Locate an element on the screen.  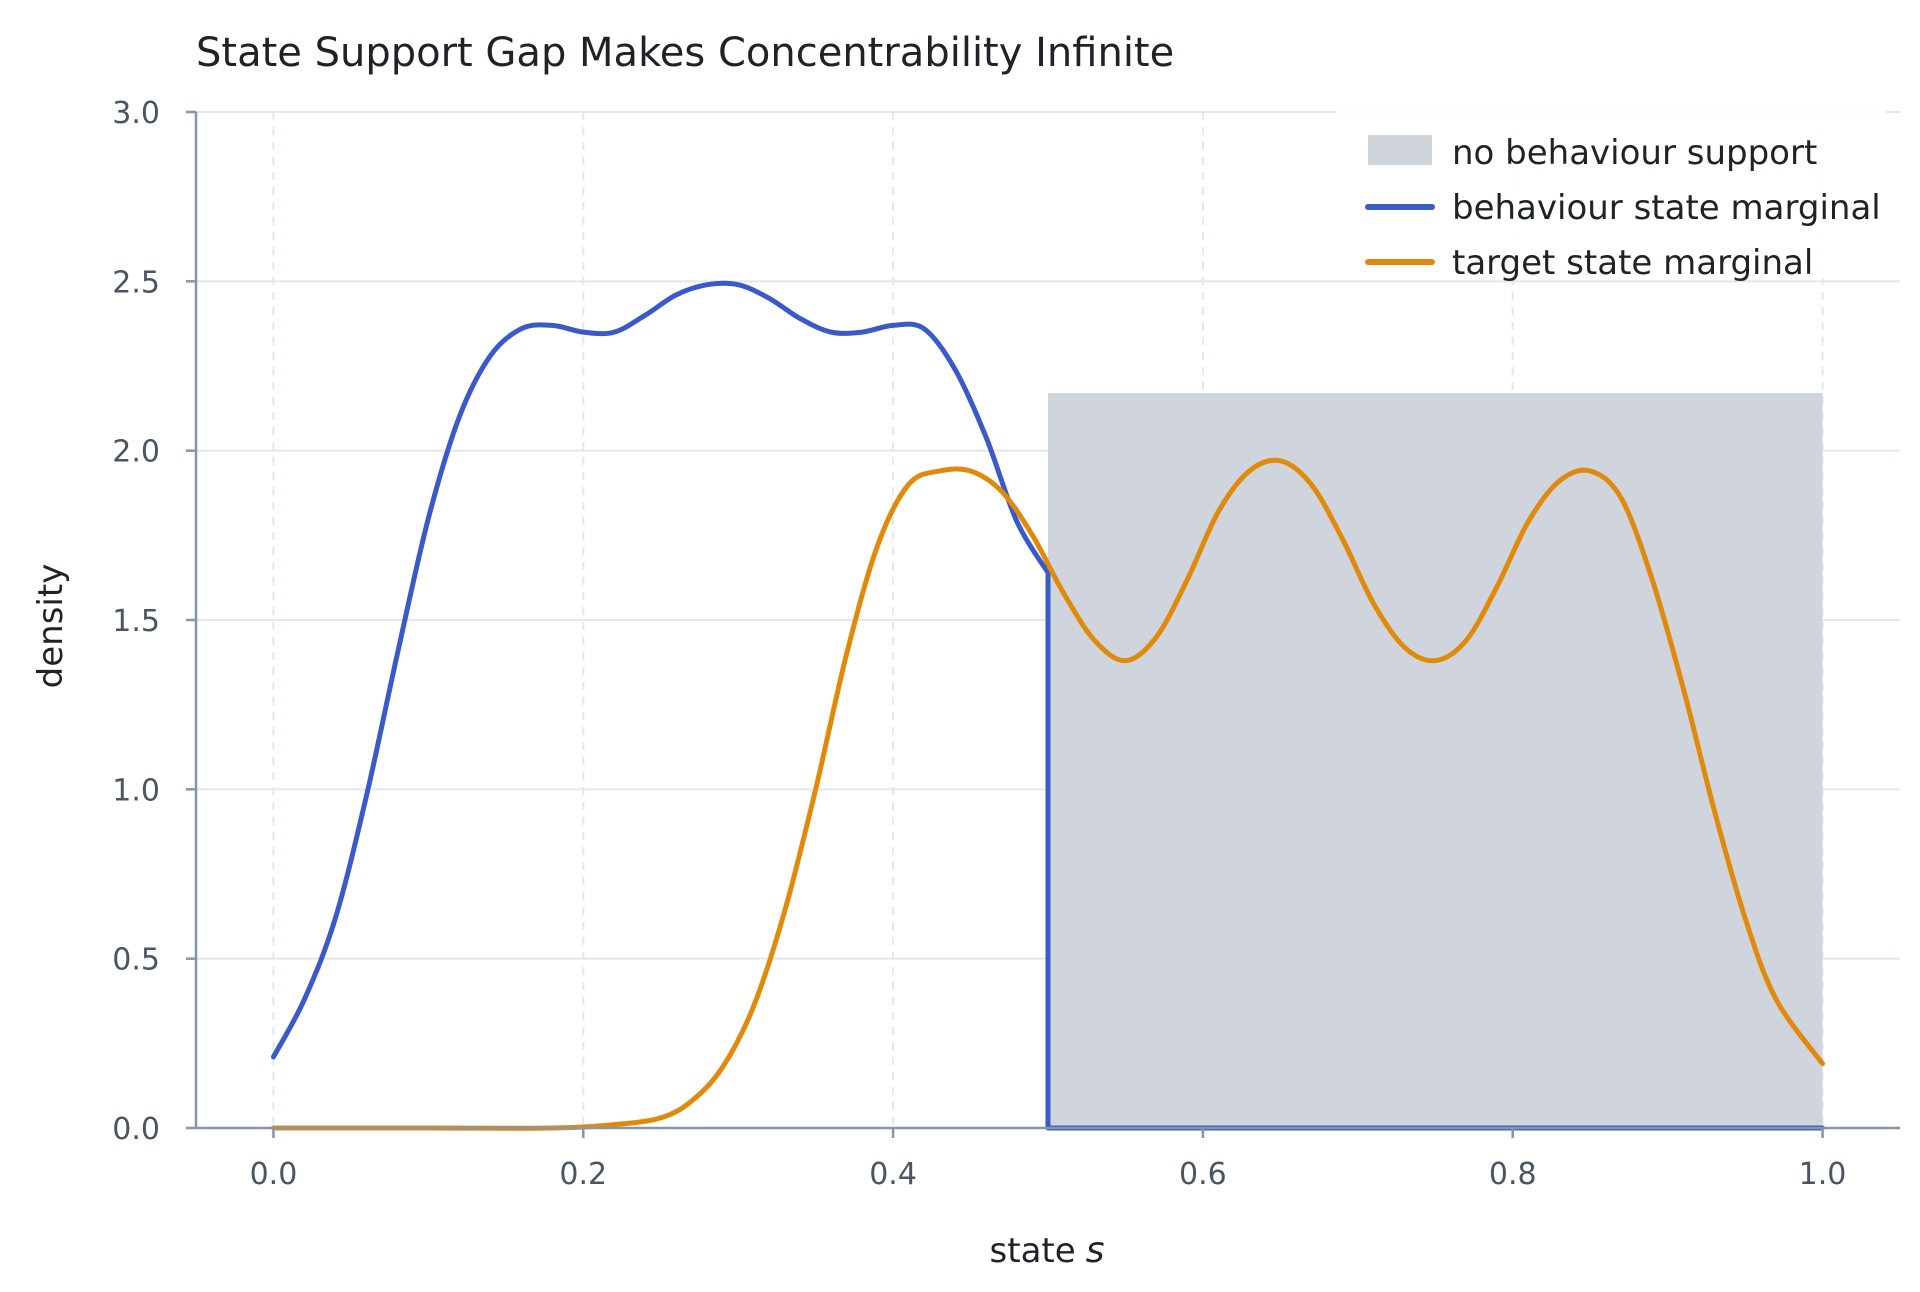
x-tick-label: 0.2 is located at coordinates (583, 1174).